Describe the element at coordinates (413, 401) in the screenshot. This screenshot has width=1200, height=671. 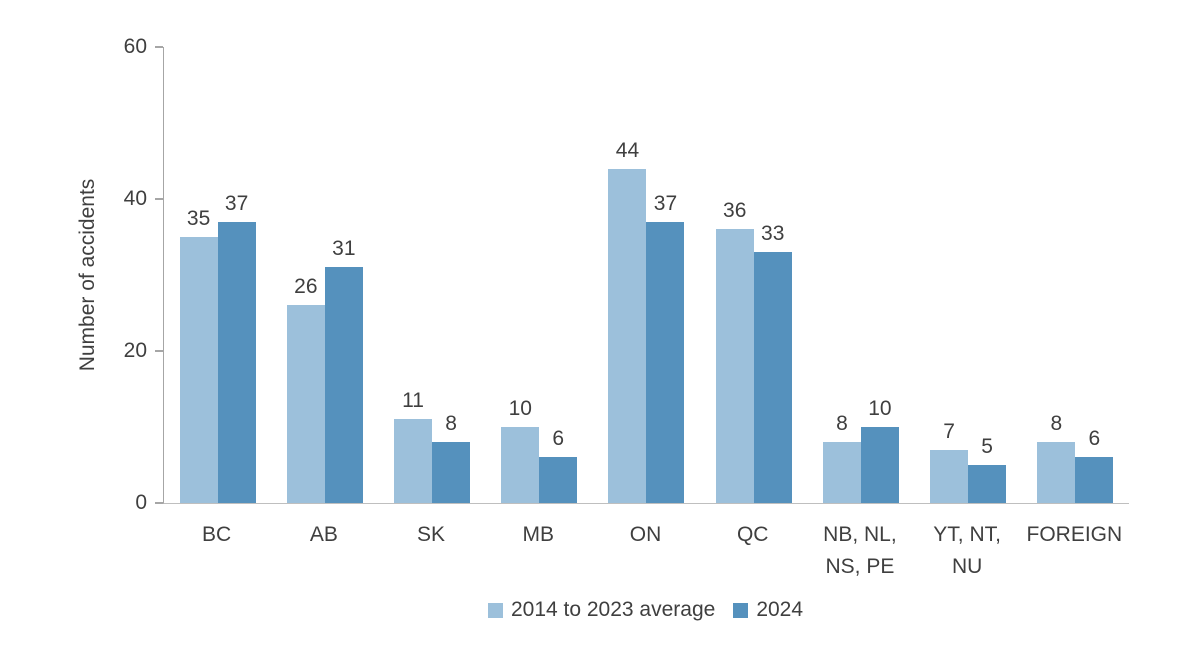
I see `bar-value-label: 11` at that location.